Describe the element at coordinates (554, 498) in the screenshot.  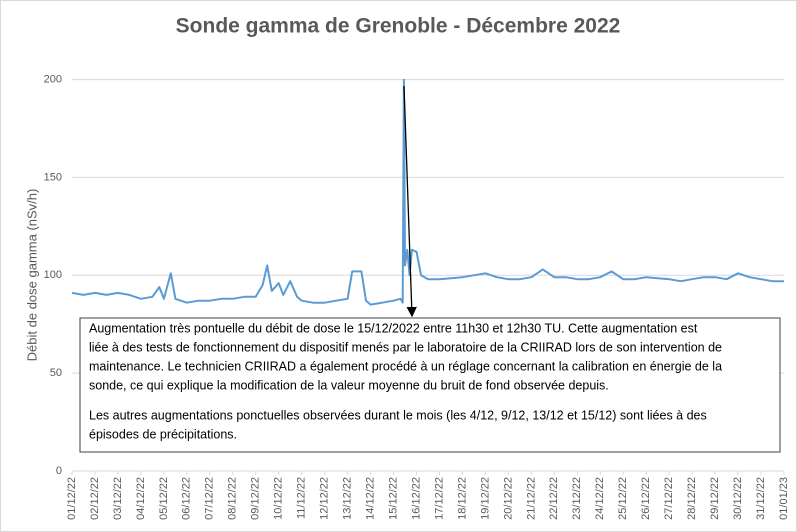
I see `x-tick-label: 22/12/22` at that location.